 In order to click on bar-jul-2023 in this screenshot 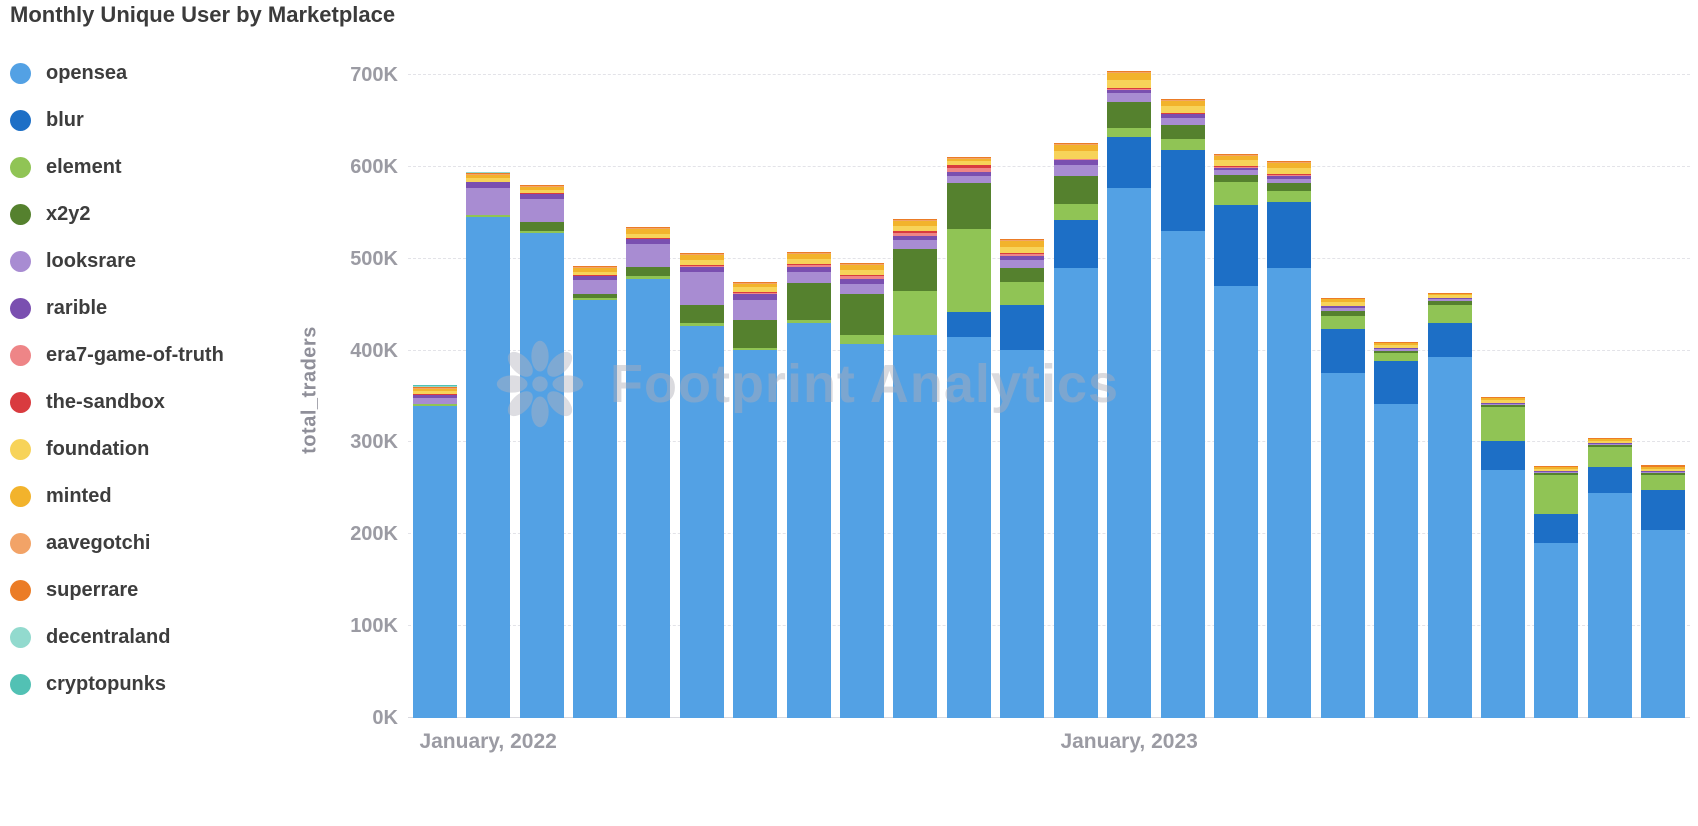, I will do `click(1449, 505)`.